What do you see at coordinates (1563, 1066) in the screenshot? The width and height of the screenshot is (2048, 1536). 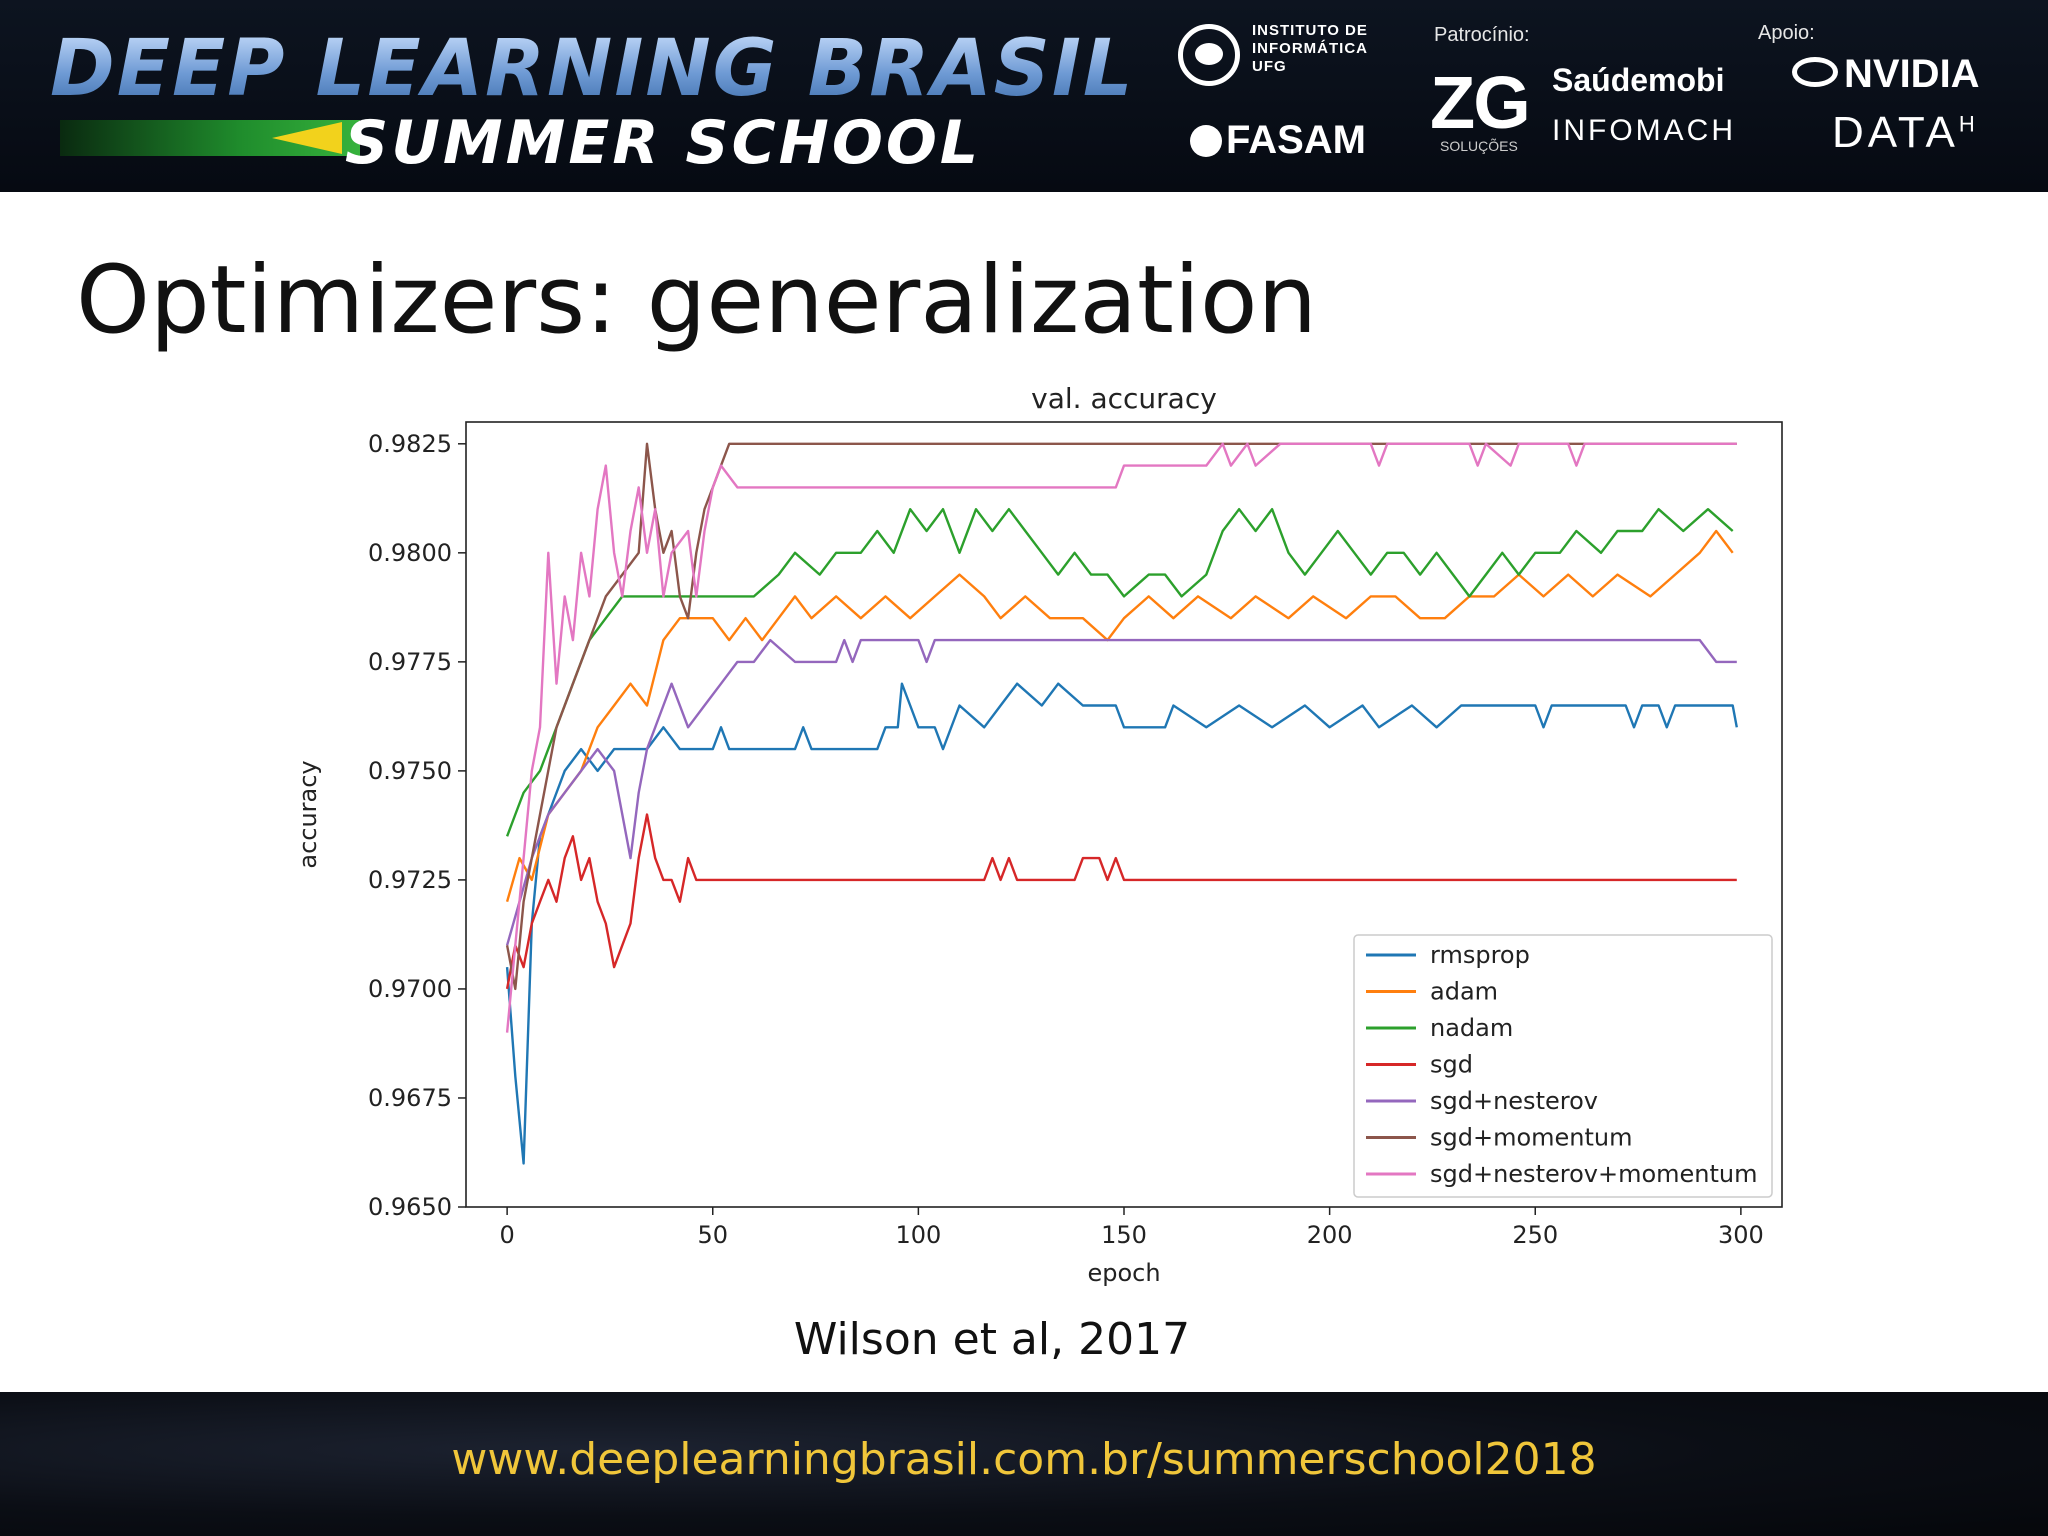 I see `legend-box` at bounding box center [1563, 1066].